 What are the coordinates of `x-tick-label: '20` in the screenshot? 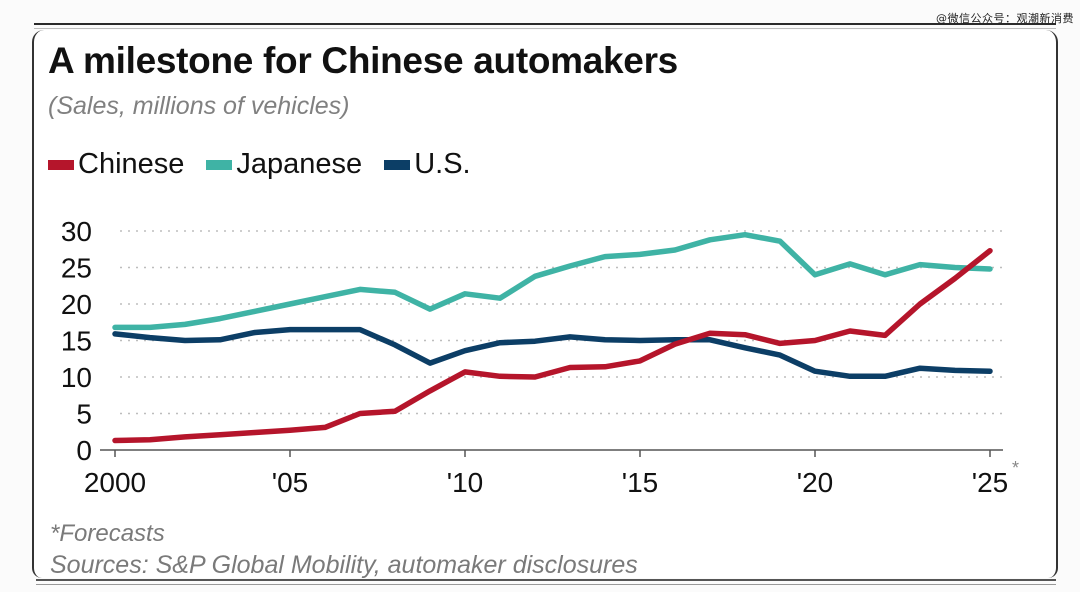 It's located at (815, 482).